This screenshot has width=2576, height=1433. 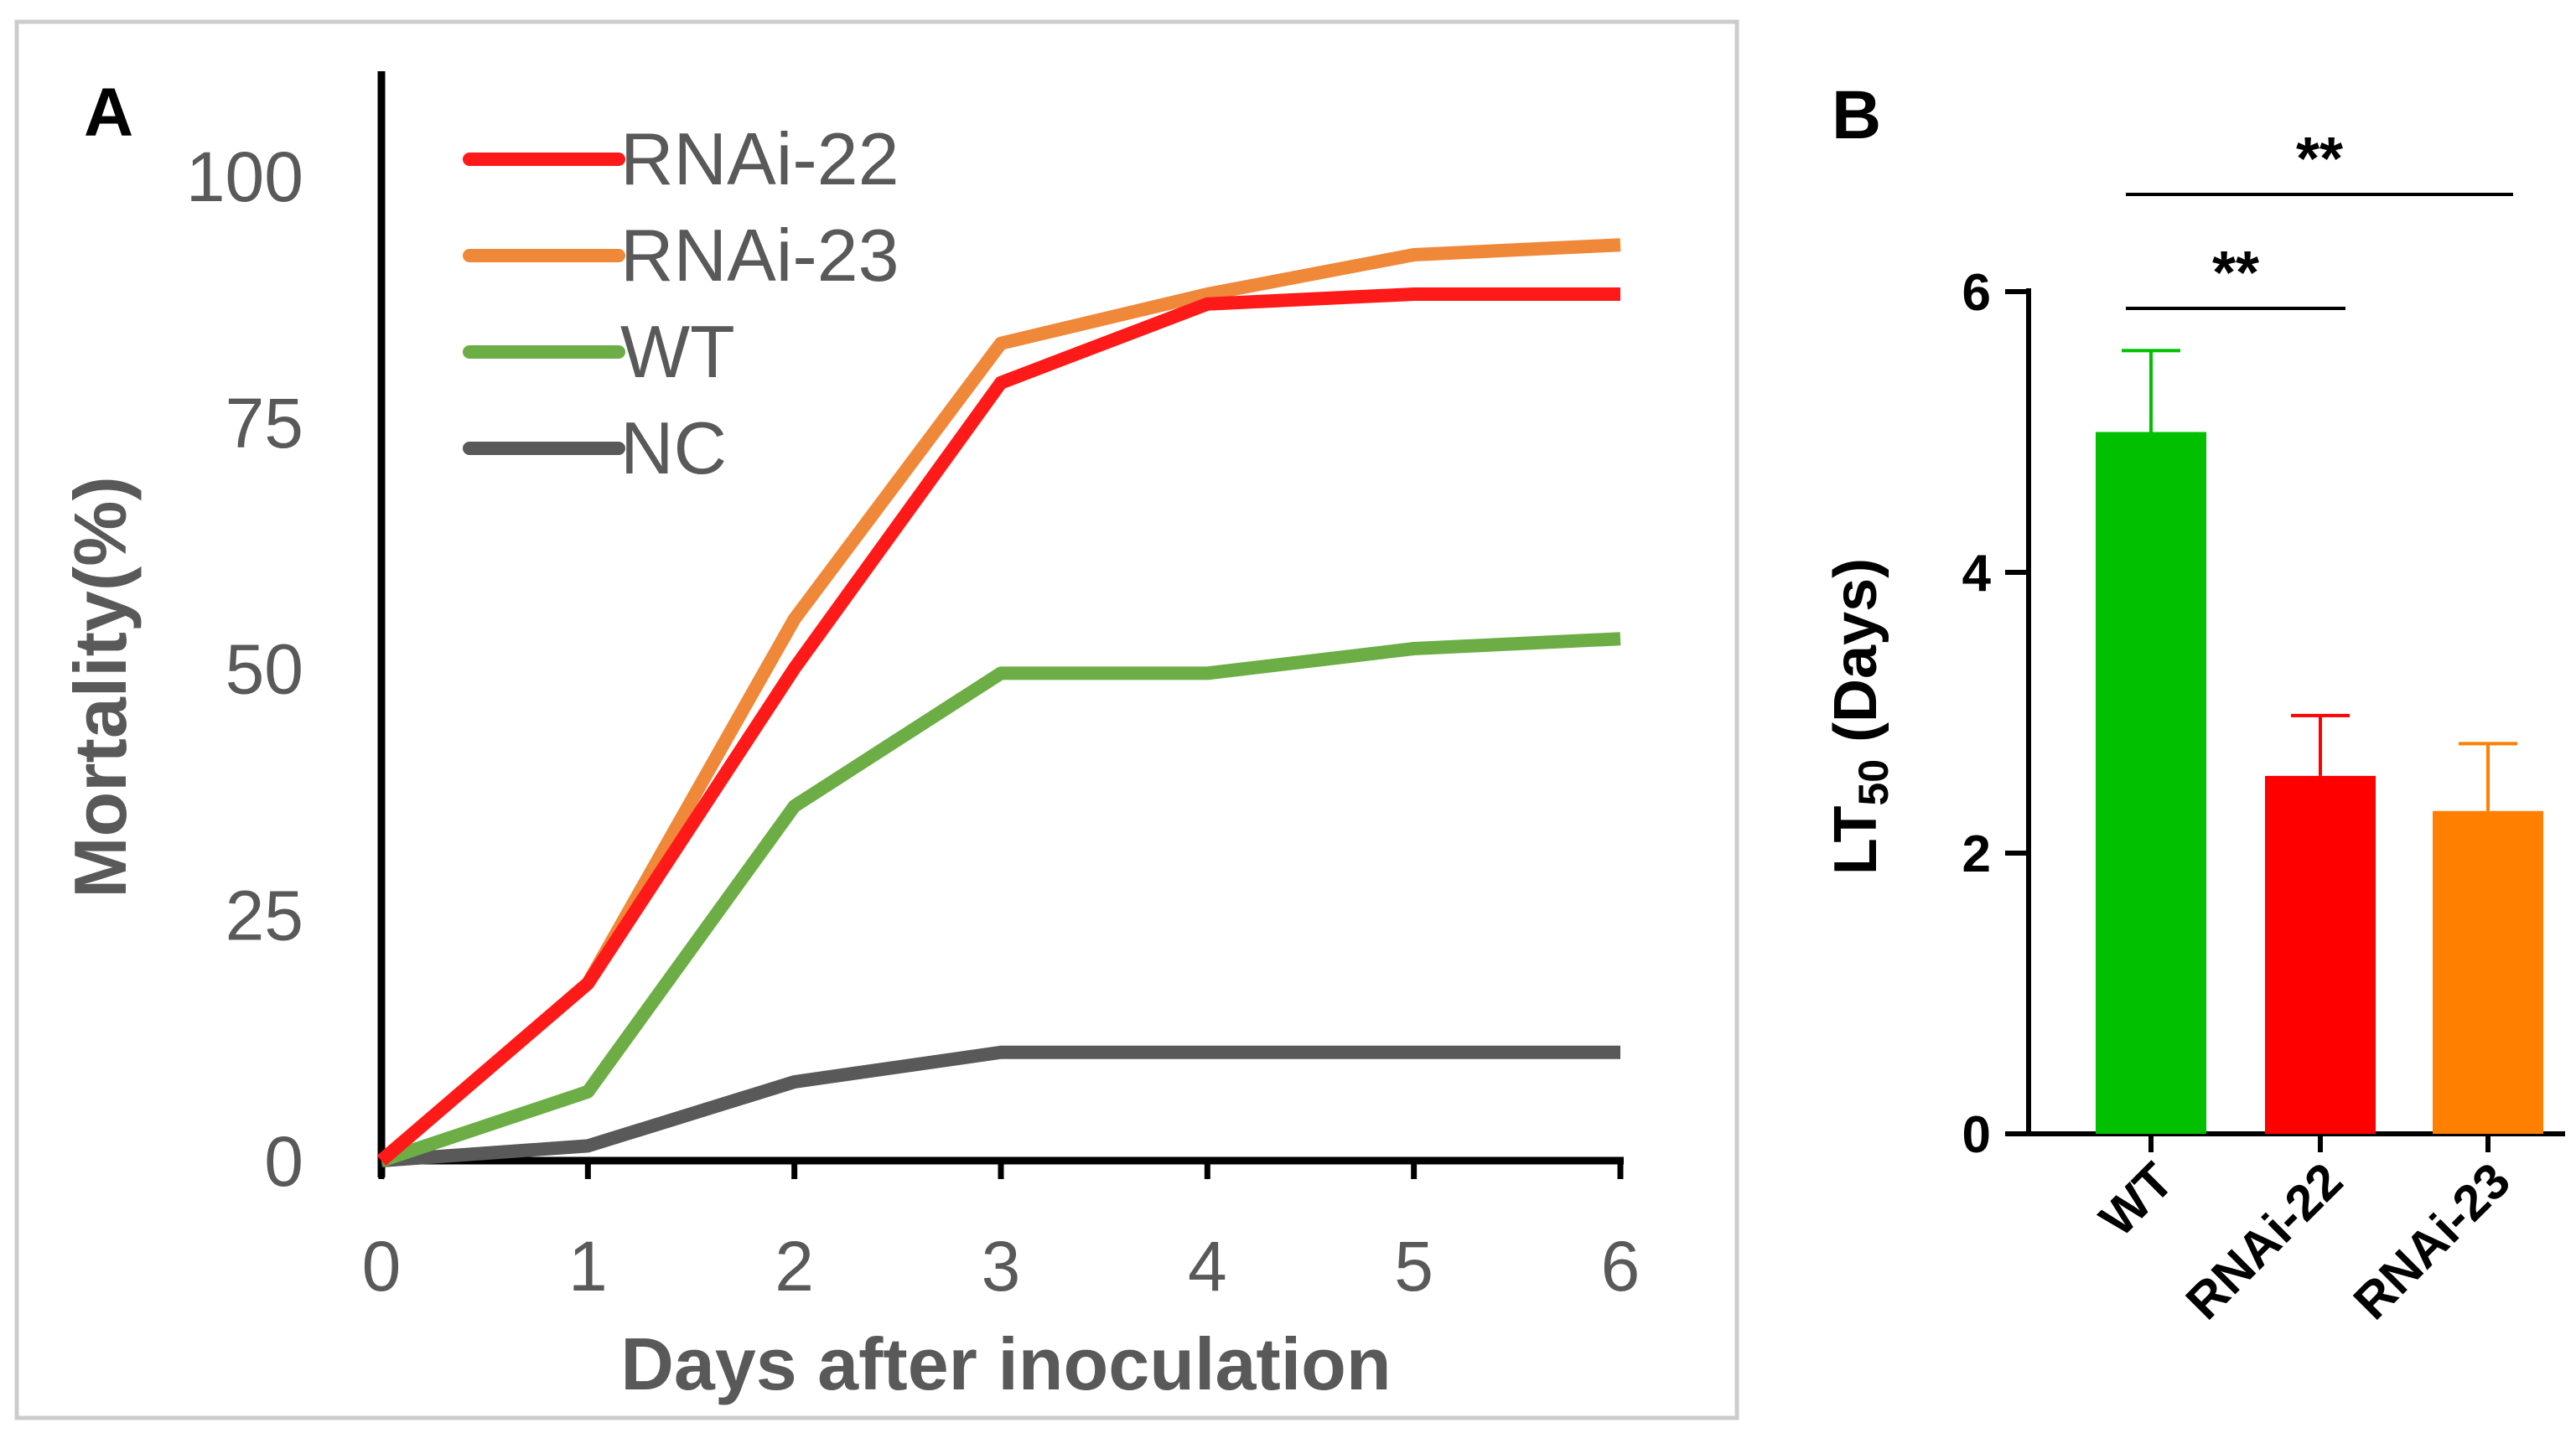 I want to click on panel-b-significance: ** **, so click(x=2319, y=218).